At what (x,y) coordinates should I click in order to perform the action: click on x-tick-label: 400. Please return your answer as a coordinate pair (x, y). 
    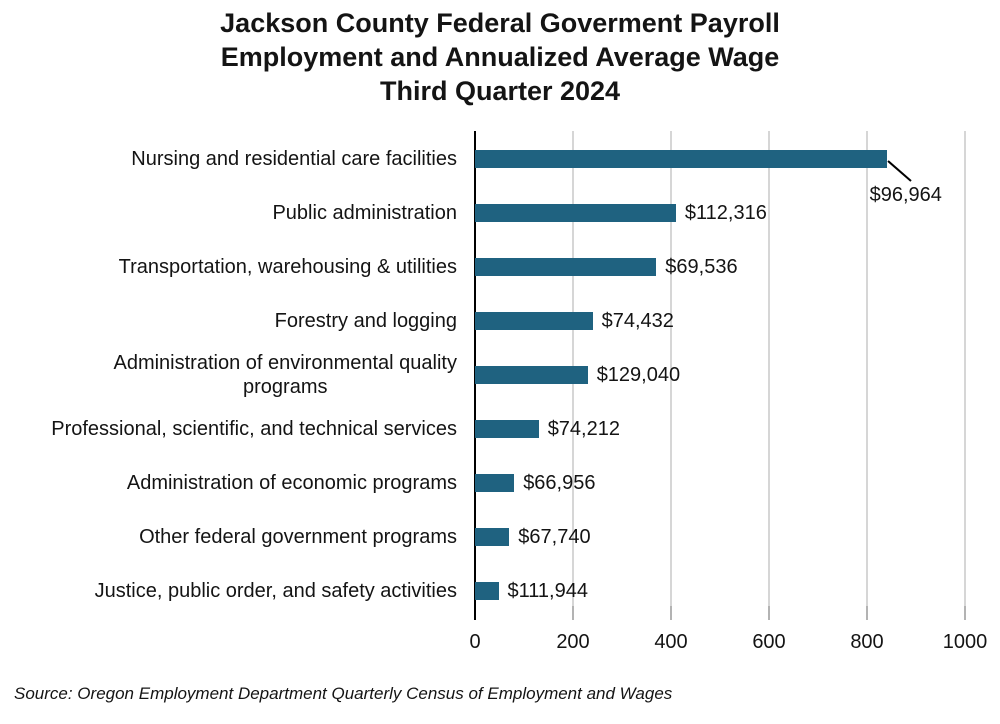
    Looking at the image, I should click on (671, 642).